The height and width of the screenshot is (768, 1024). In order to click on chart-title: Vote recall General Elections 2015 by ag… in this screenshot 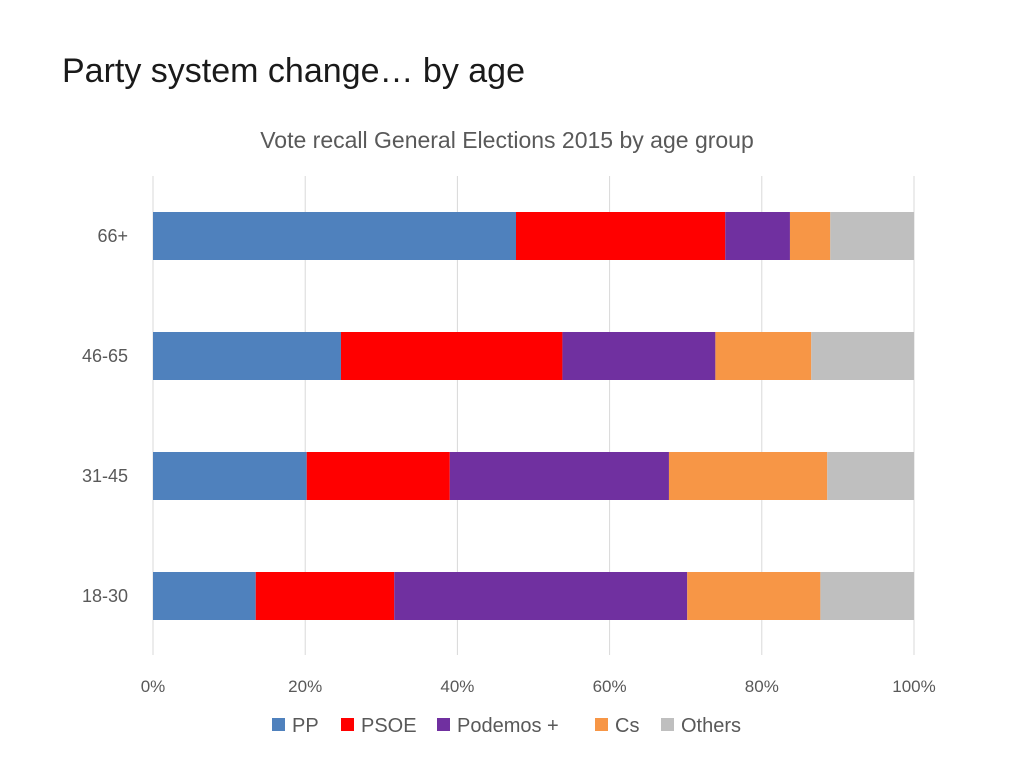, I will do `click(507, 140)`.